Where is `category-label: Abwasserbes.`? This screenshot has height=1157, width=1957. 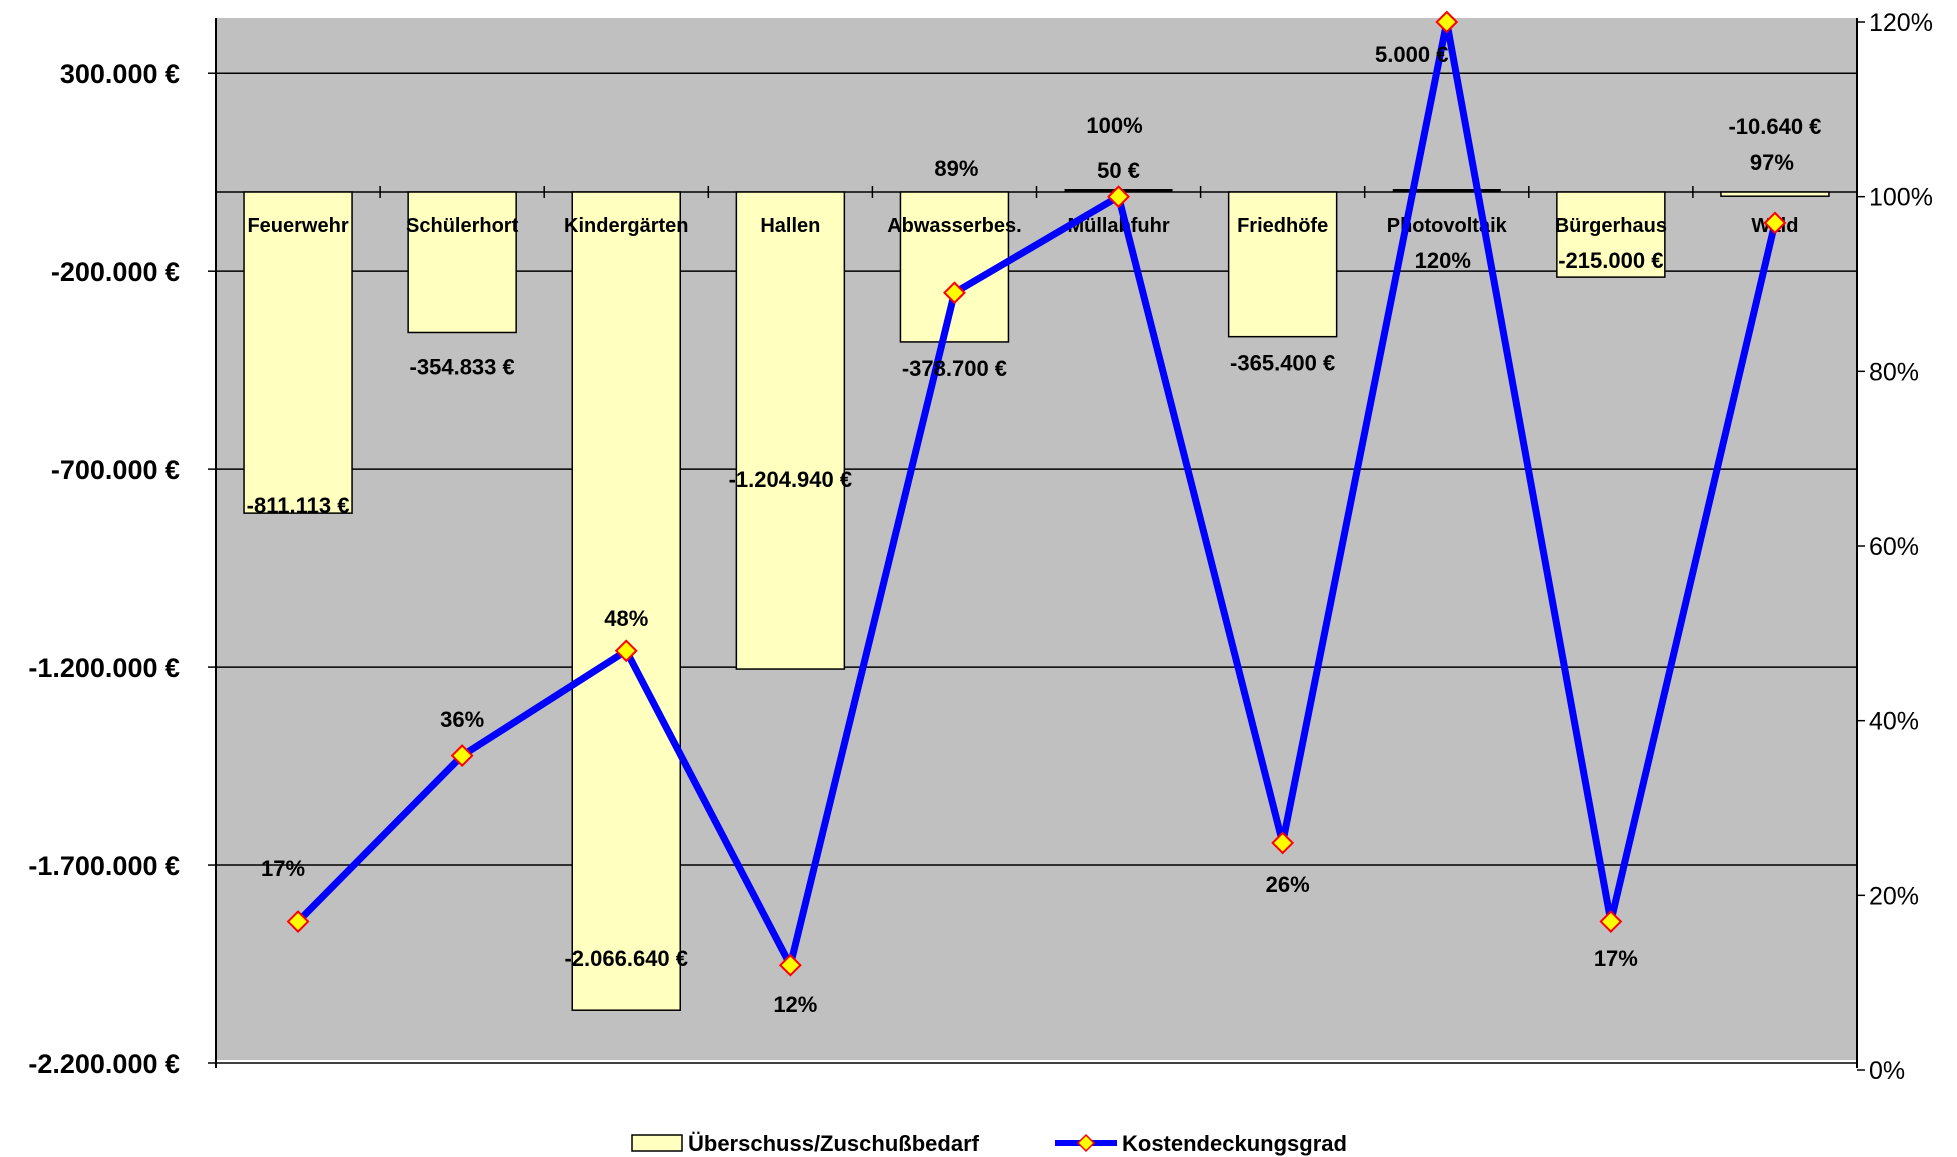 category-label: Abwasserbes. is located at coordinates (954, 226).